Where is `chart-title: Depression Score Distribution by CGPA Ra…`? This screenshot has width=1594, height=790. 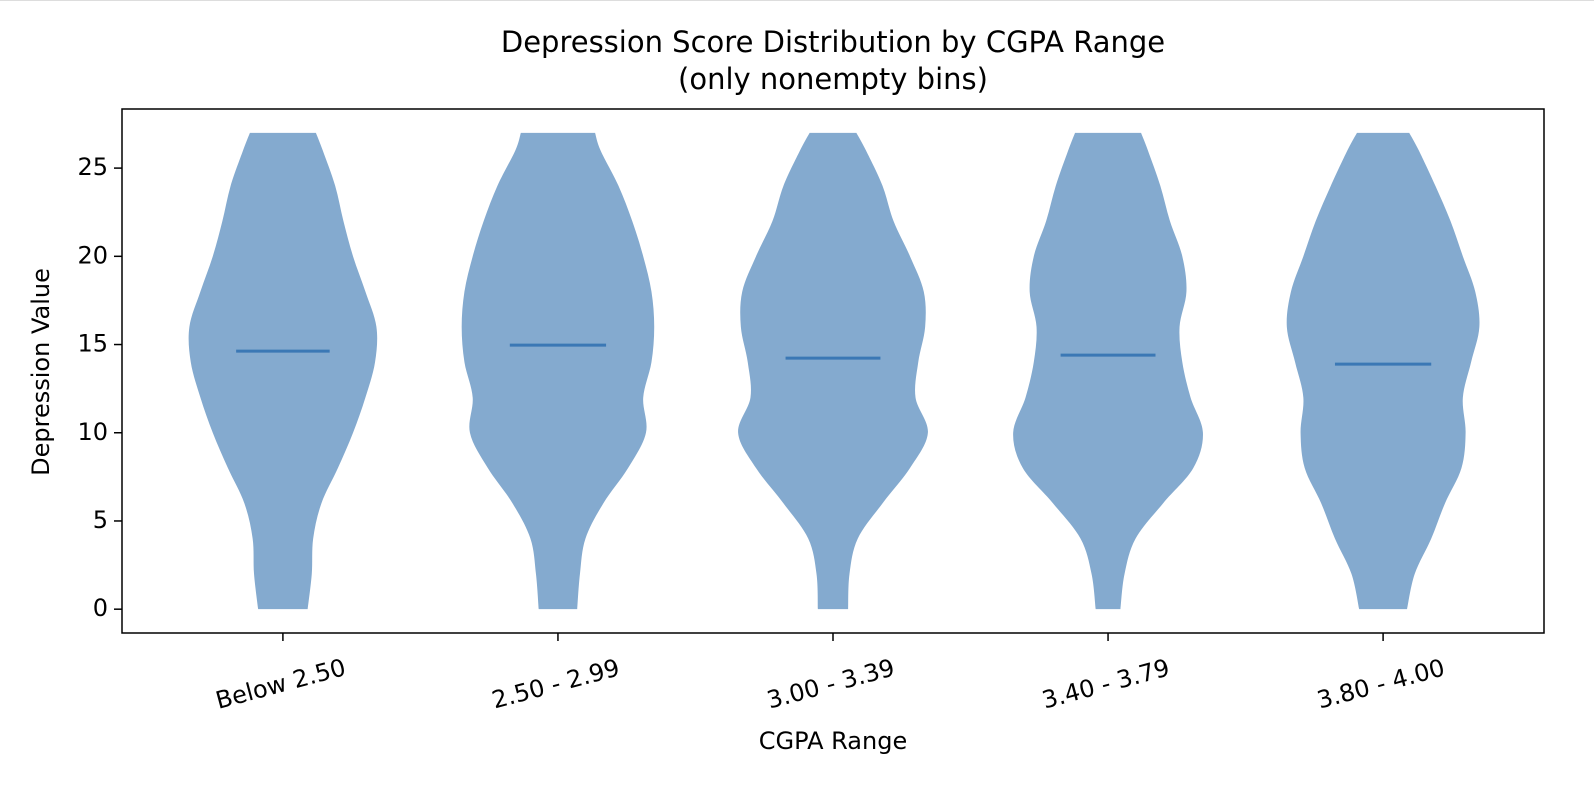
chart-title: Depression Score Distribution by CGPA Ra… is located at coordinates (833, 42).